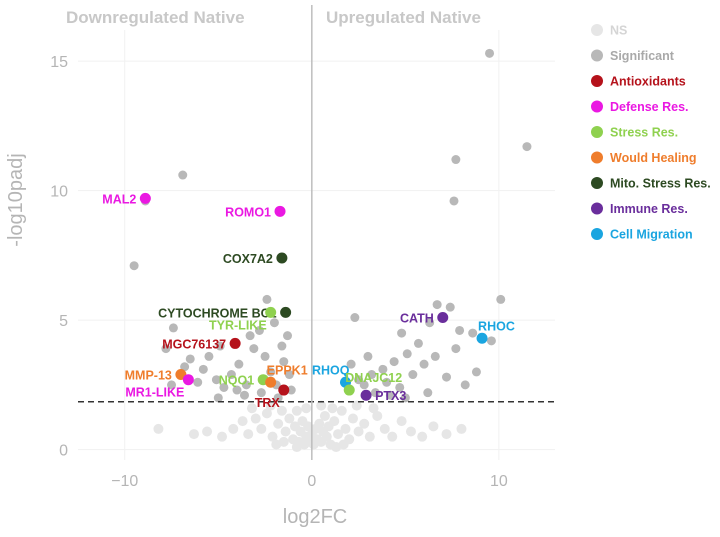  Describe the element at coordinates (119, 199) in the screenshot. I see `gene-label-mal2: MAL2` at that location.